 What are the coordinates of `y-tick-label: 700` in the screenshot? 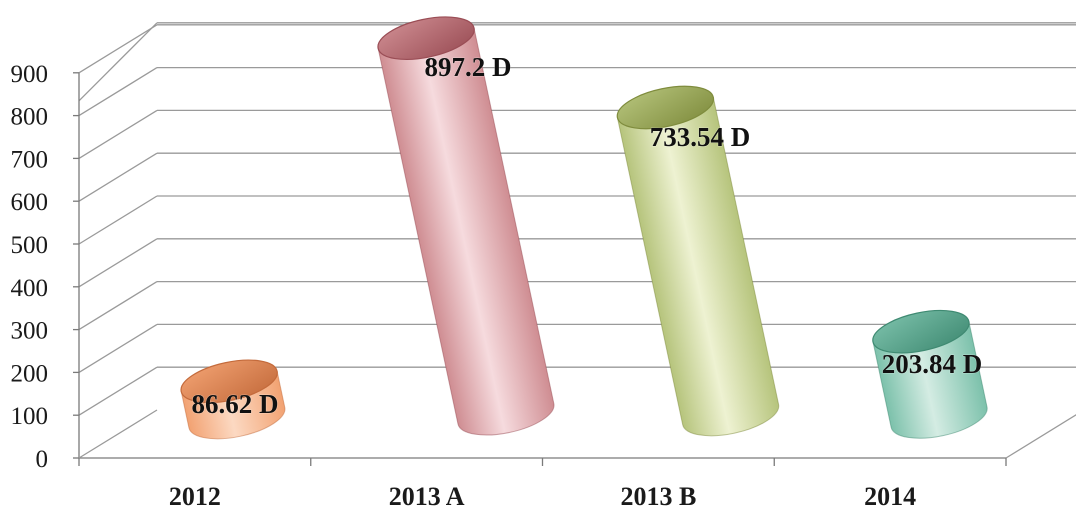 It's located at (30, 159).